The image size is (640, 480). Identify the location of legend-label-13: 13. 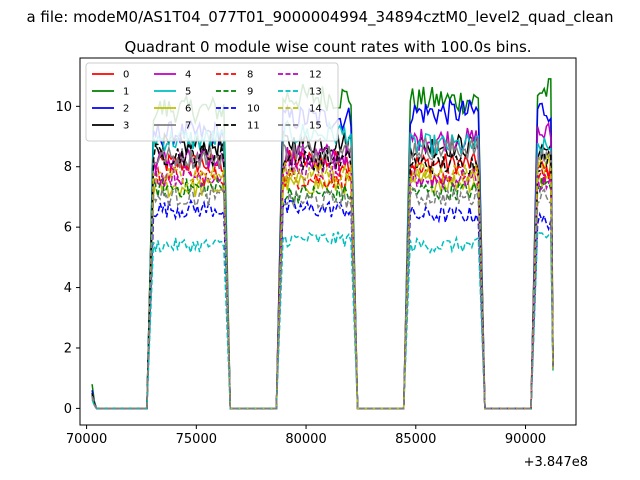
(315, 92).